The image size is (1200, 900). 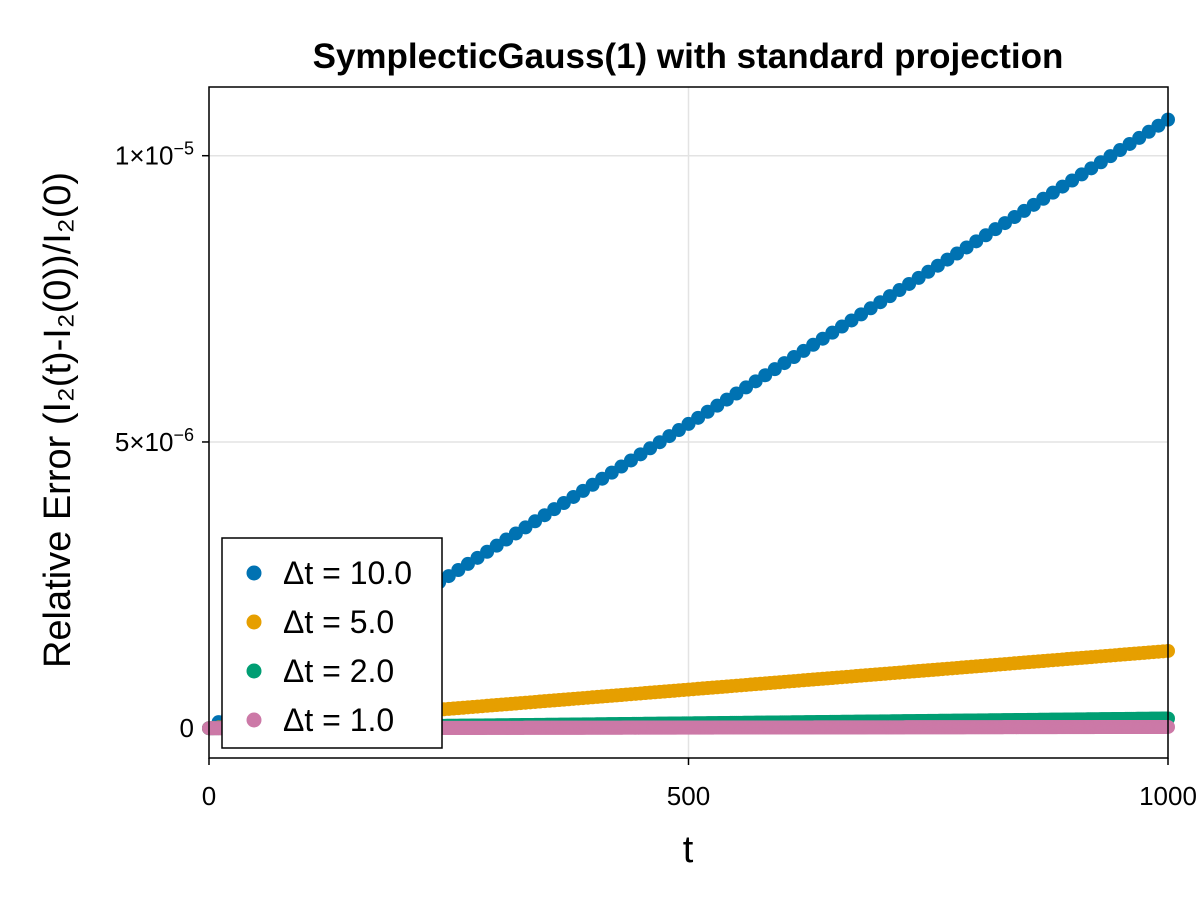 I want to click on x-axis-ticks: 0 500 1000, so click(x=699, y=784).